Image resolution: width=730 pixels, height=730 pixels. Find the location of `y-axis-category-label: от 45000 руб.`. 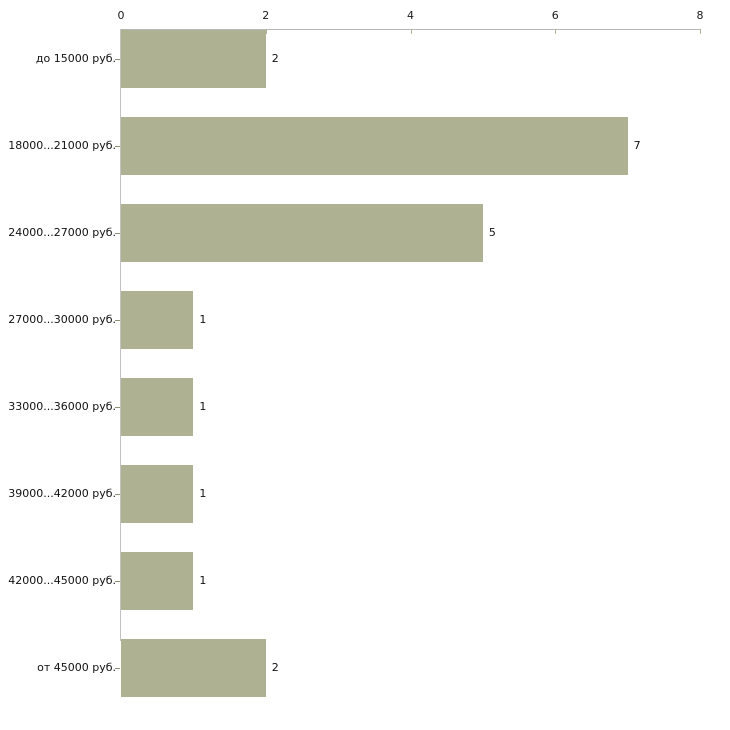

y-axis-category-label: от 45000 руб. is located at coordinates (76, 667).